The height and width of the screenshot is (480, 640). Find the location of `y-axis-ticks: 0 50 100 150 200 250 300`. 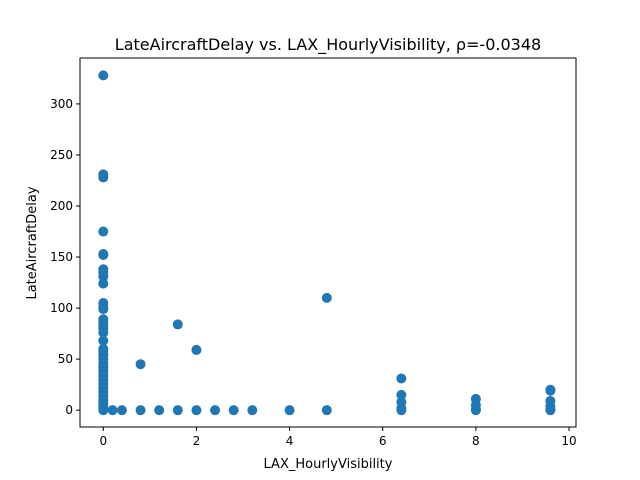

y-axis-ticks: 0 50 100 150 200 250 300 is located at coordinates (65, 257).